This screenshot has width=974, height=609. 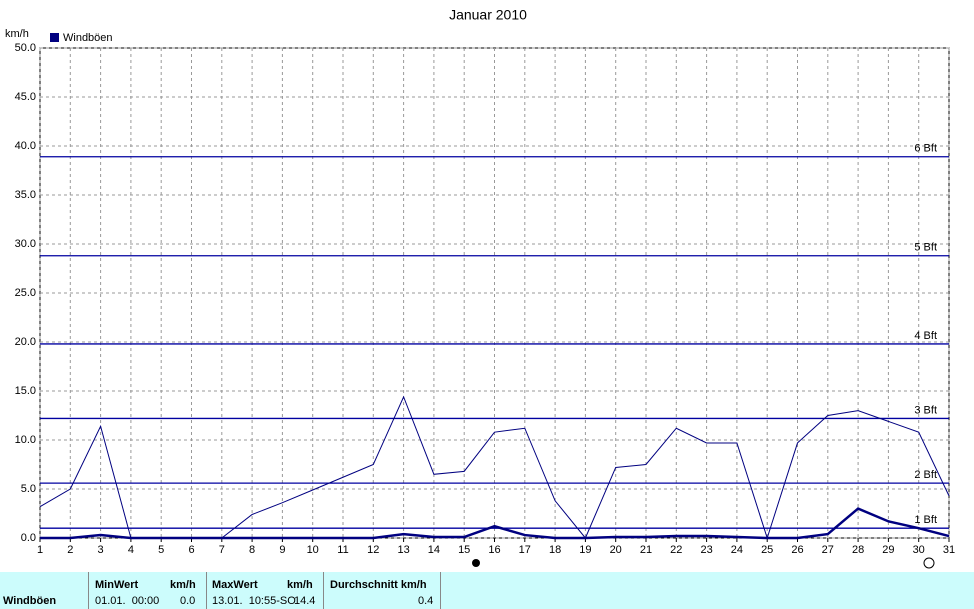 I want to click on x-tick-label: 17, so click(x=525, y=550).